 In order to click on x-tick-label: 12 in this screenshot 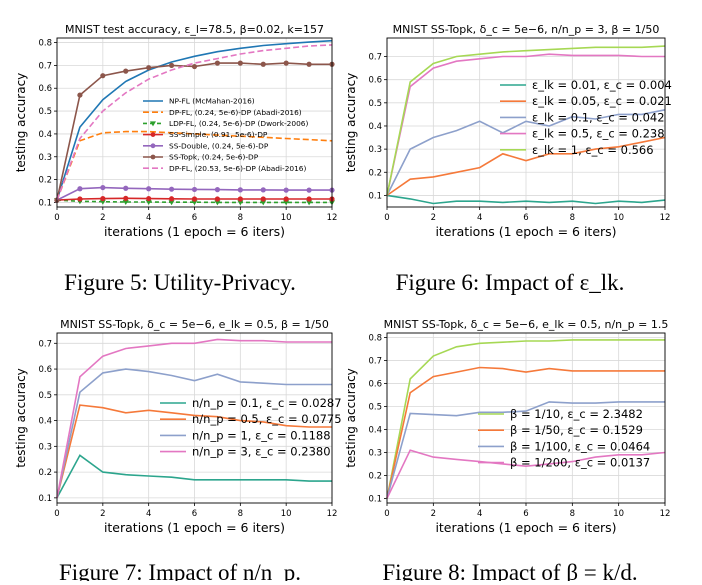, I will do `click(332, 218)`.